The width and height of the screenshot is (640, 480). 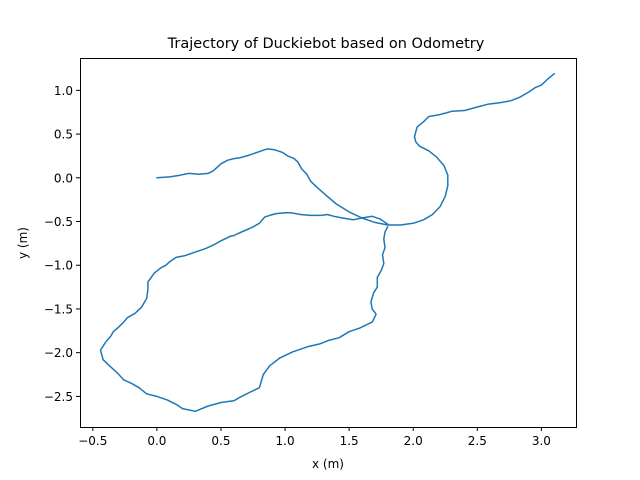 What do you see at coordinates (328, 464) in the screenshot?
I see `x-axis-label: x (m)` at bounding box center [328, 464].